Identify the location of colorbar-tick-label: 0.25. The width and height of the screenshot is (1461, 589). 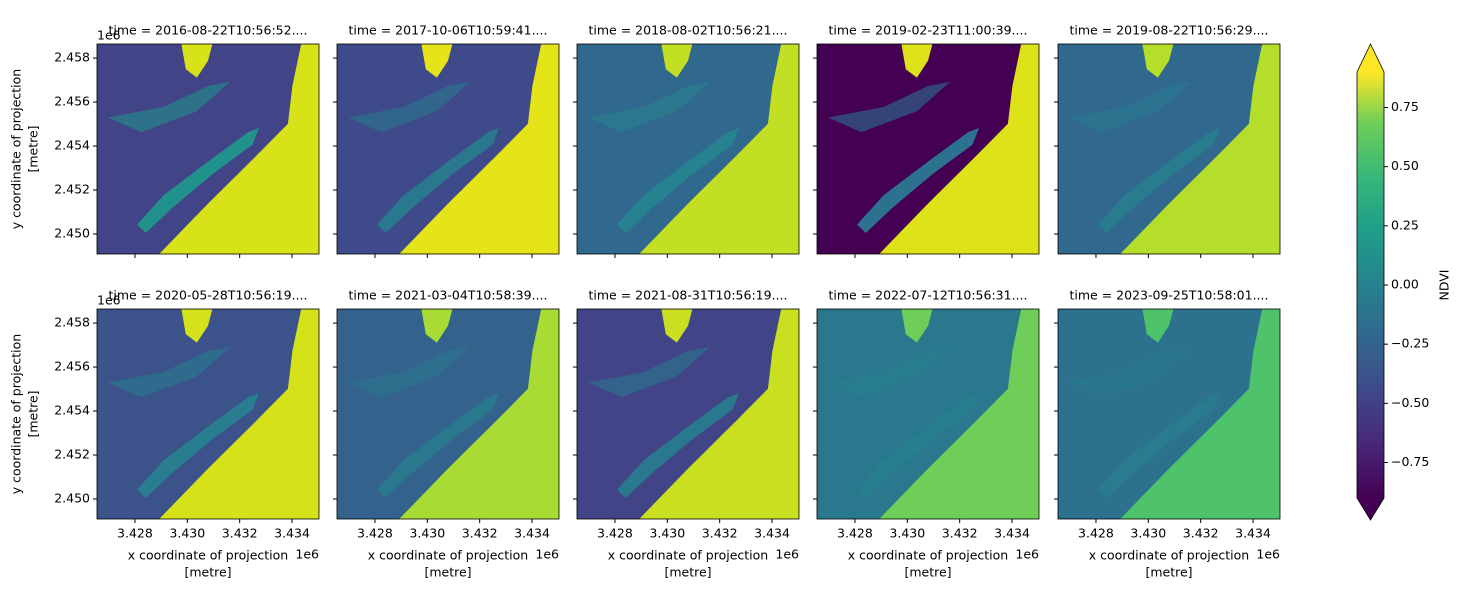
(1405, 224).